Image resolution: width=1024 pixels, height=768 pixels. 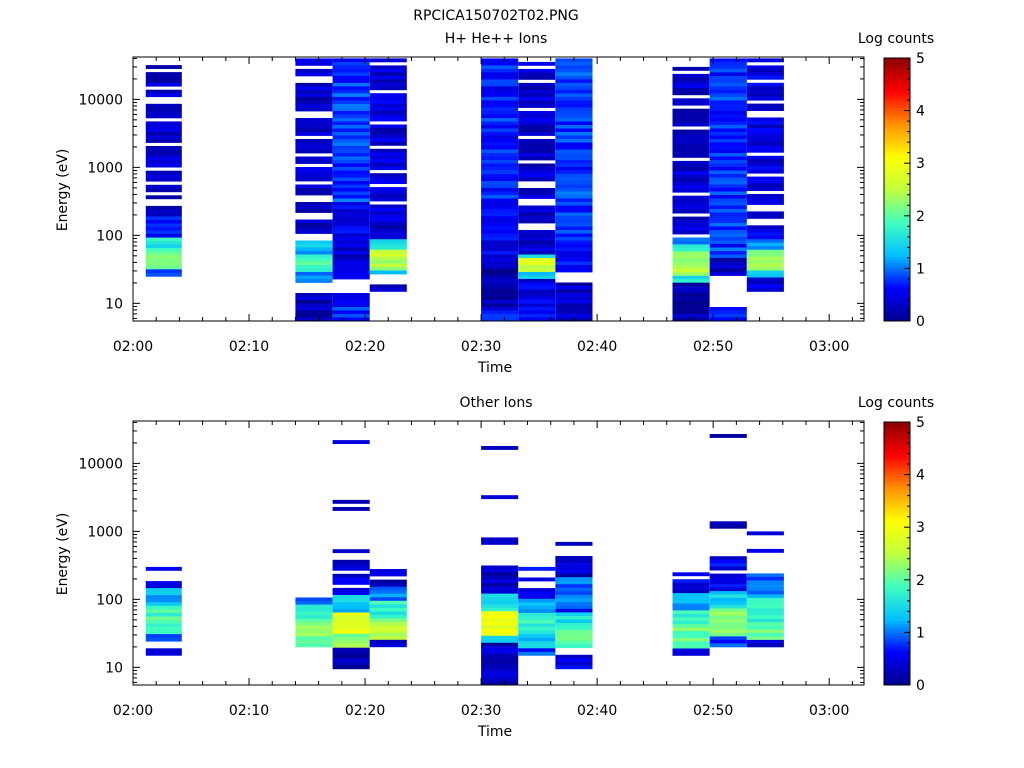 I want to click on y-axis-label: Energy (eV), so click(x=63, y=554).